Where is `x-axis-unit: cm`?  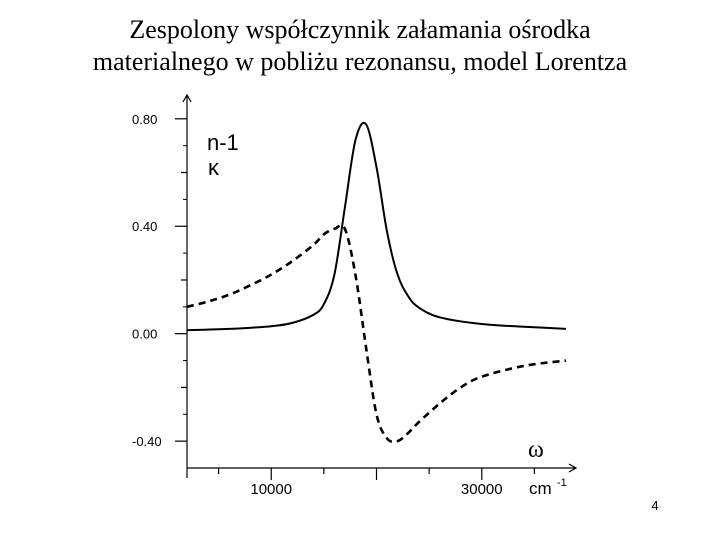
x-axis-unit: cm is located at coordinates (540, 488).